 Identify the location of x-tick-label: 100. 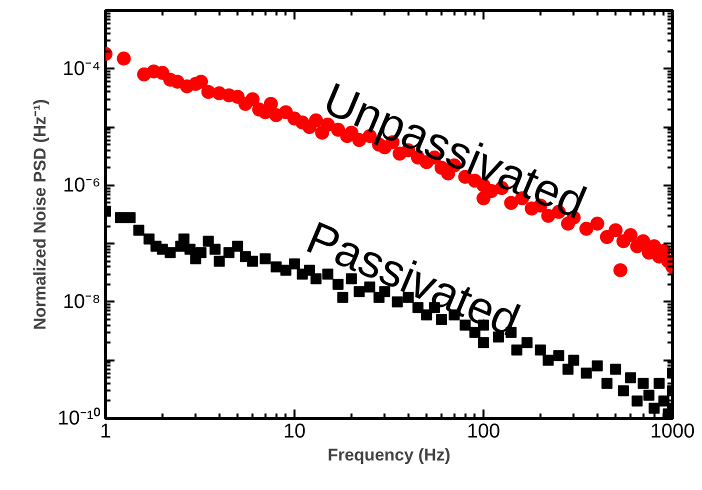
(483, 431).